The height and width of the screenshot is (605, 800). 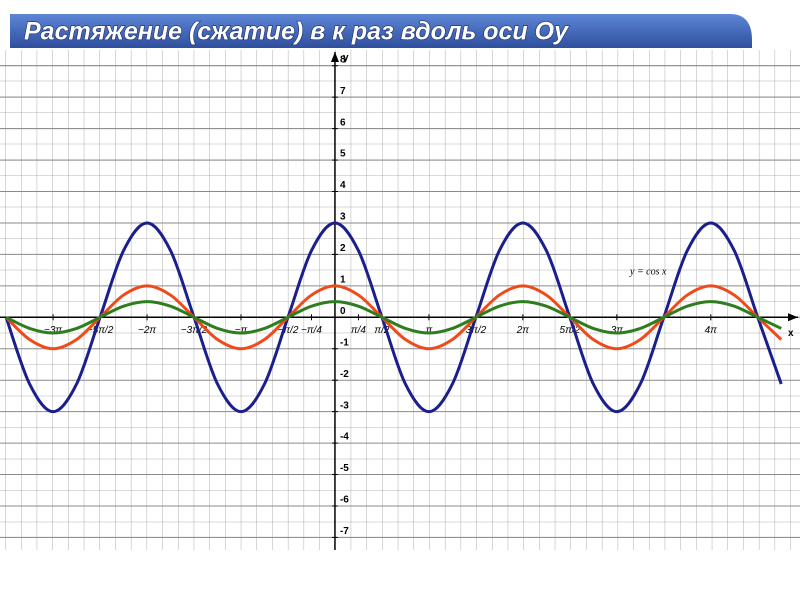 What do you see at coordinates (346, 58) in the screenshot?
I see `y-axis-label: y` at bounding box center [346, 58].